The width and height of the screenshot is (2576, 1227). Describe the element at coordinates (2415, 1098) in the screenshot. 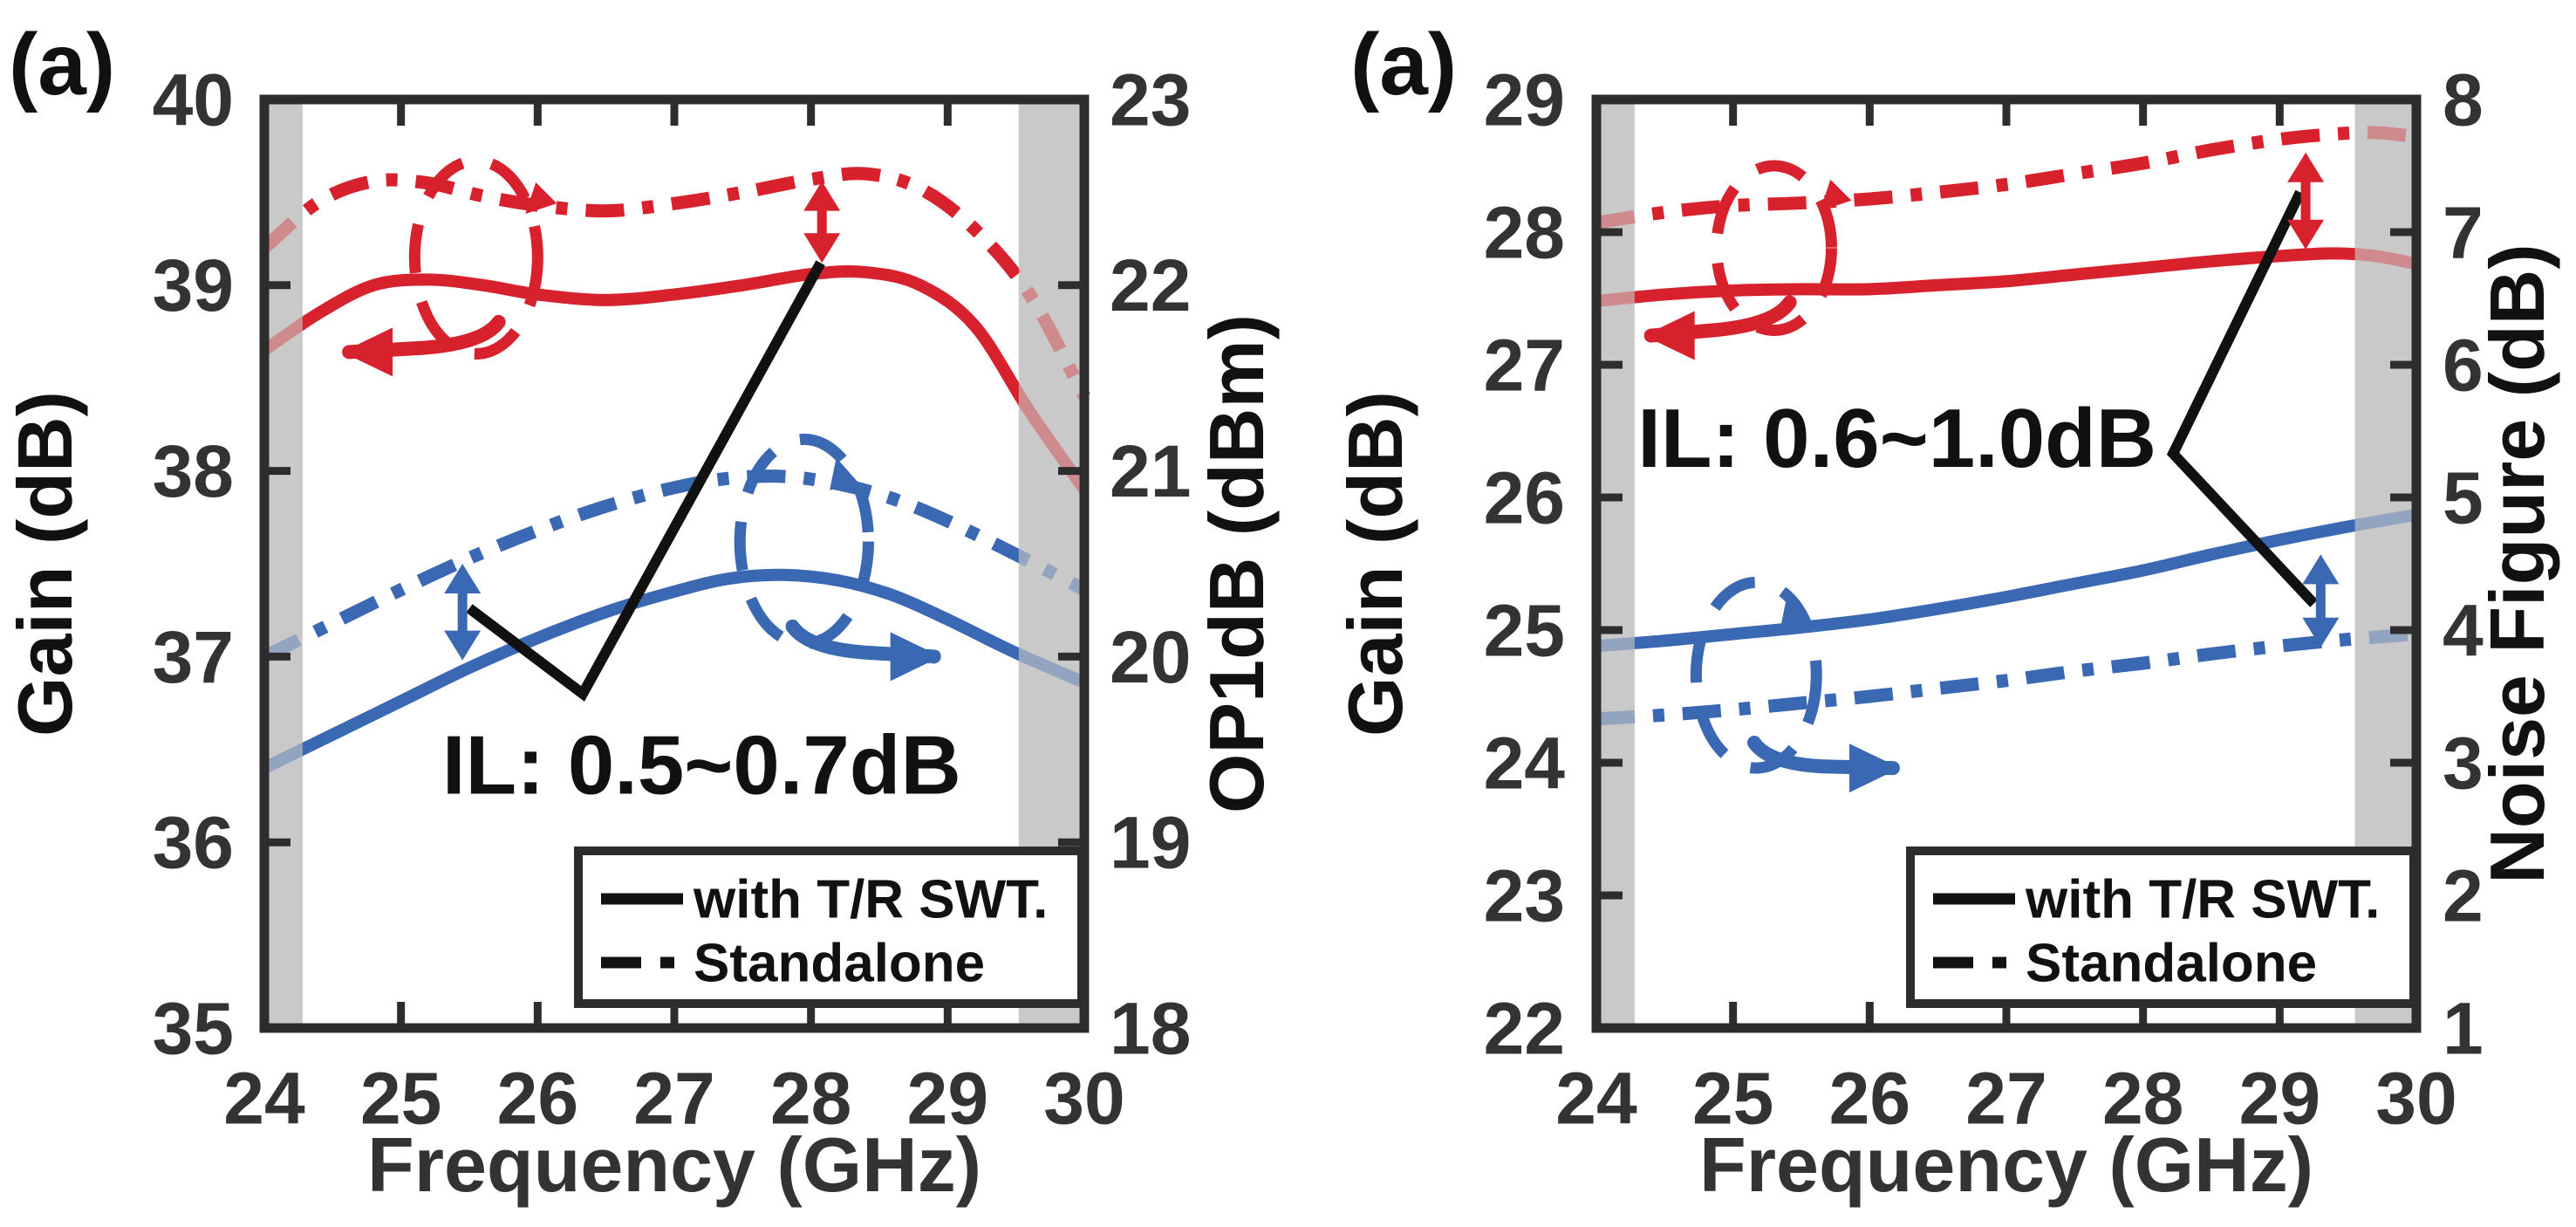

I see `panel2-x-tick-label: 30` at that location.